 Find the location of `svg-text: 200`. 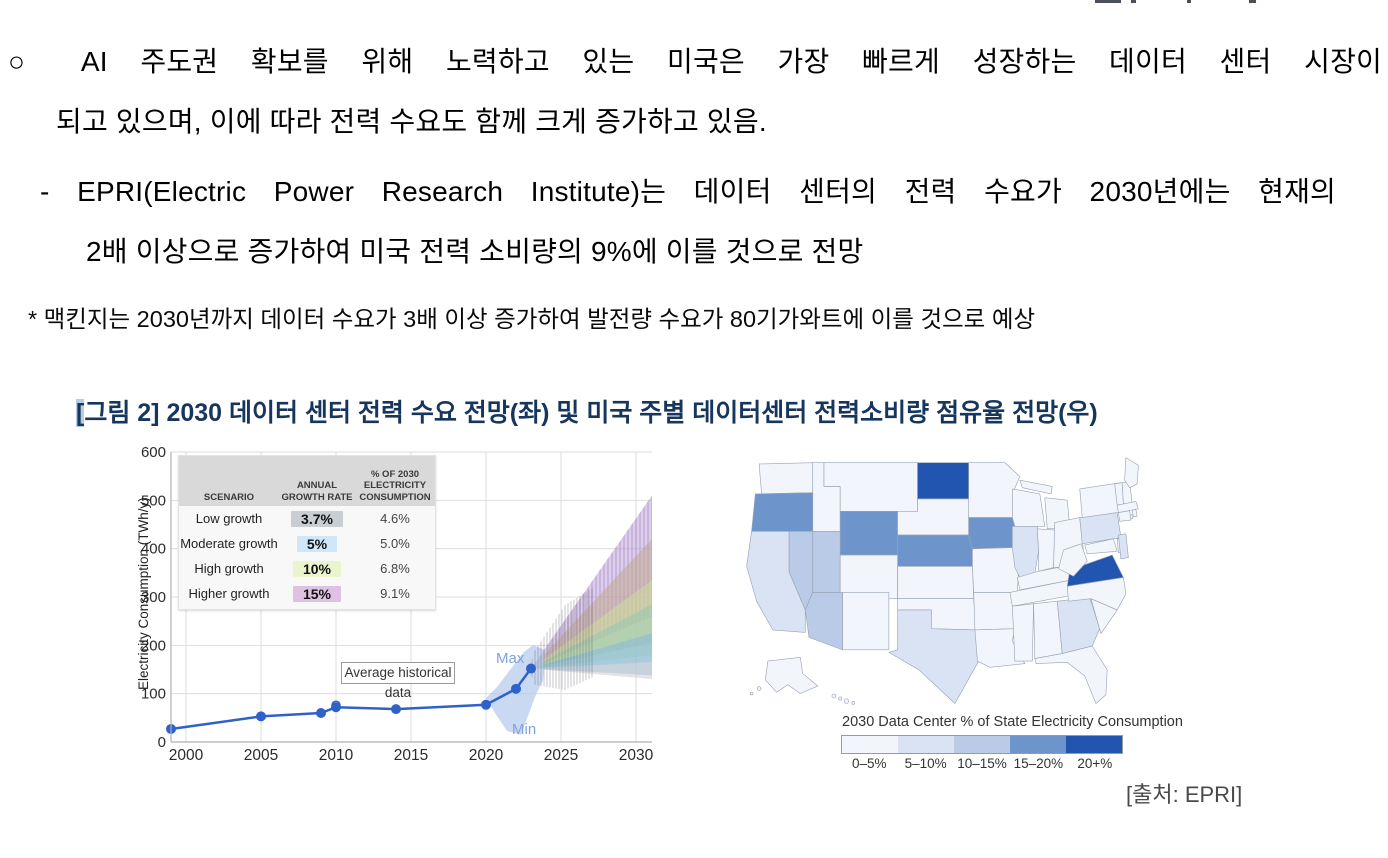

svg-text: 200 is located at coordinates (153, 645).